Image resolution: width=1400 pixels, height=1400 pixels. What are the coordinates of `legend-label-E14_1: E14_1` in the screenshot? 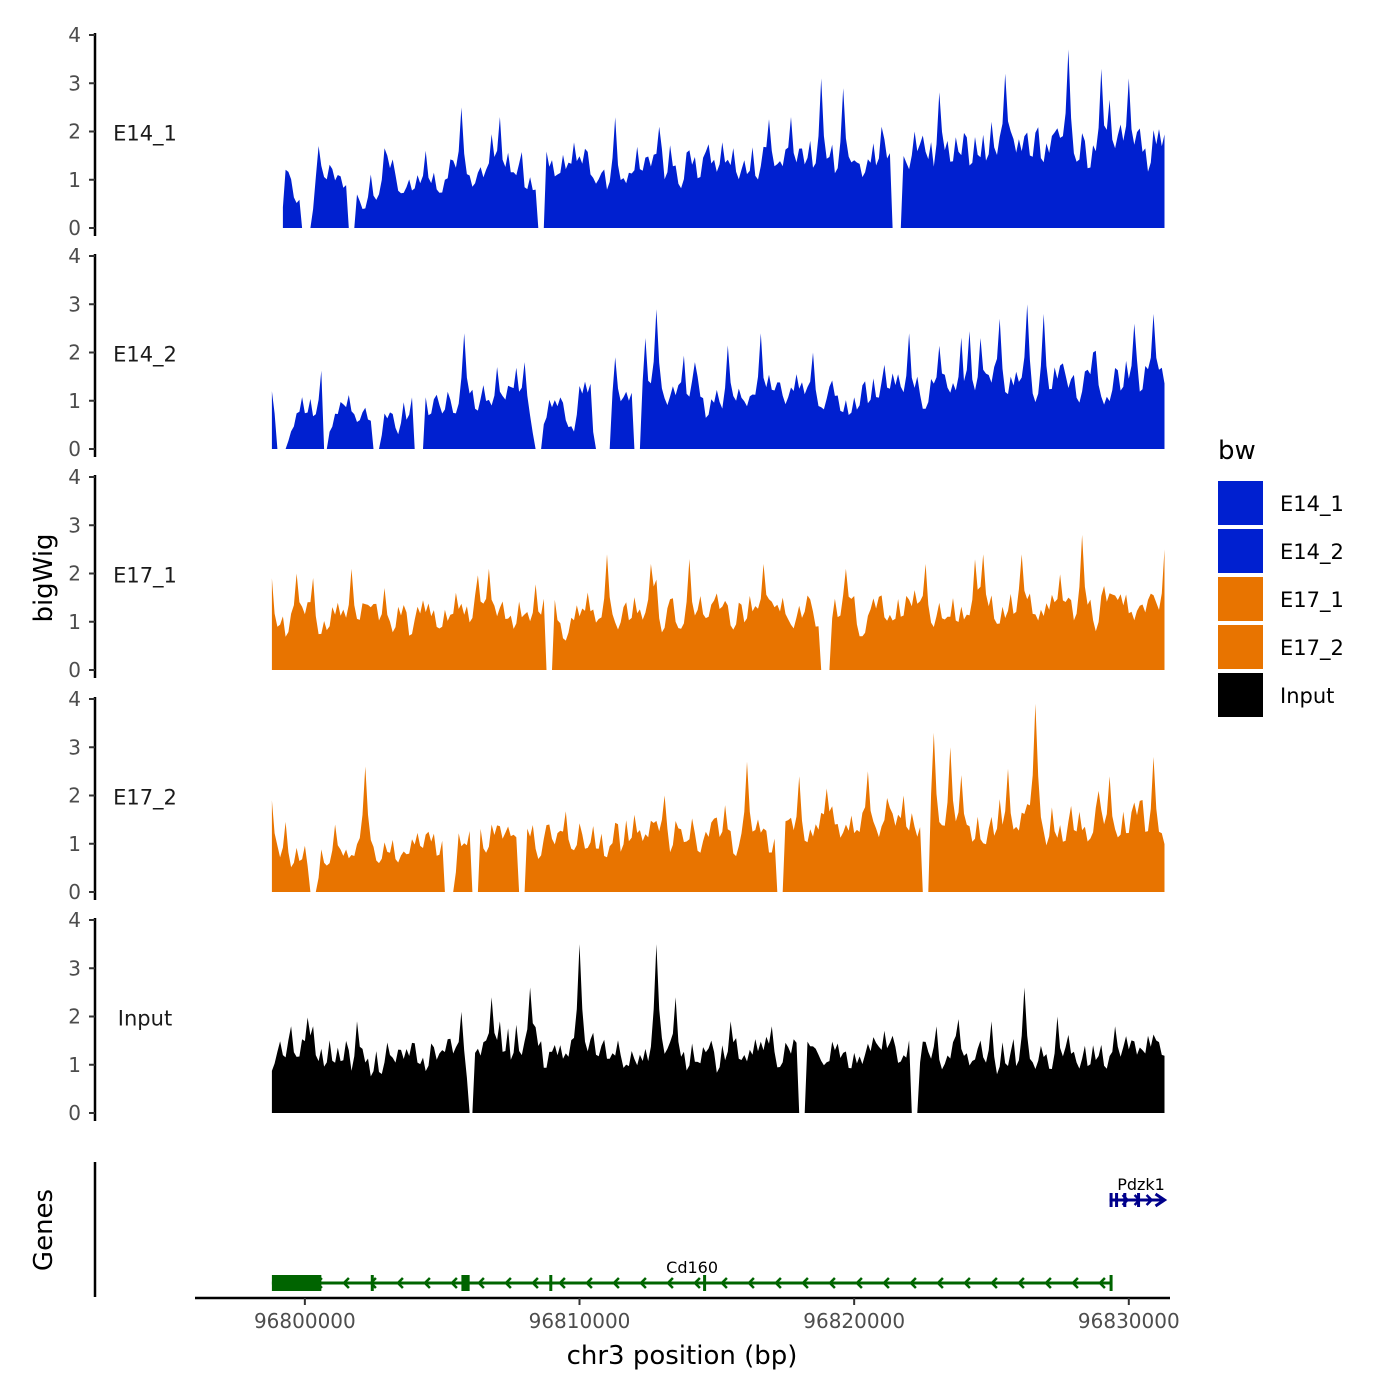 It's located at (1312, 504).